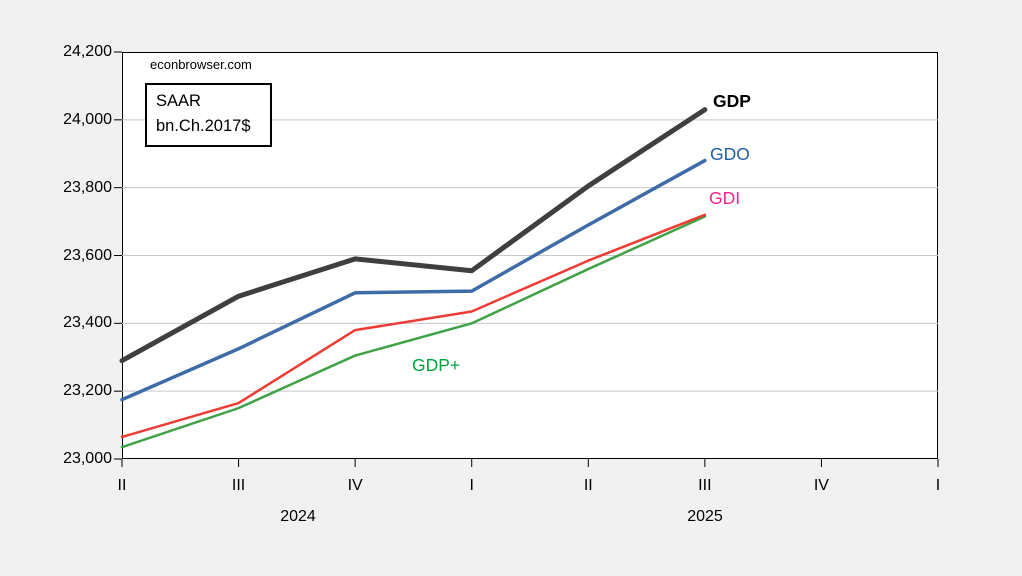 The height and width of the screenshot is (576, 1022). I want to click on y-tick-label: 24,000, so click(87, 119).